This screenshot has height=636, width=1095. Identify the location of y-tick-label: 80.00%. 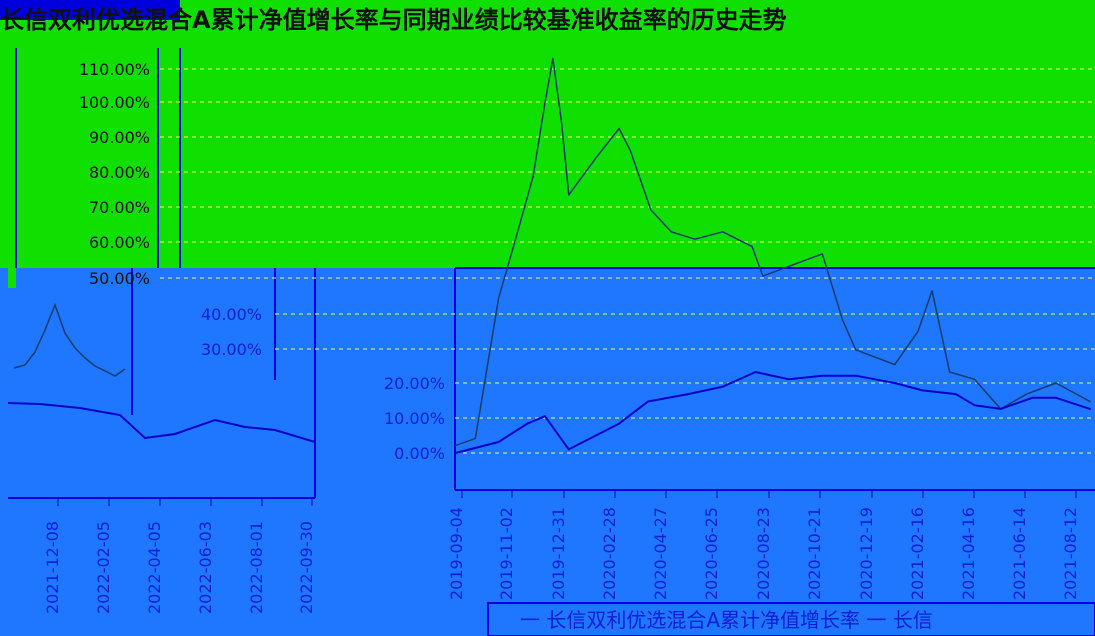
(119, 172).